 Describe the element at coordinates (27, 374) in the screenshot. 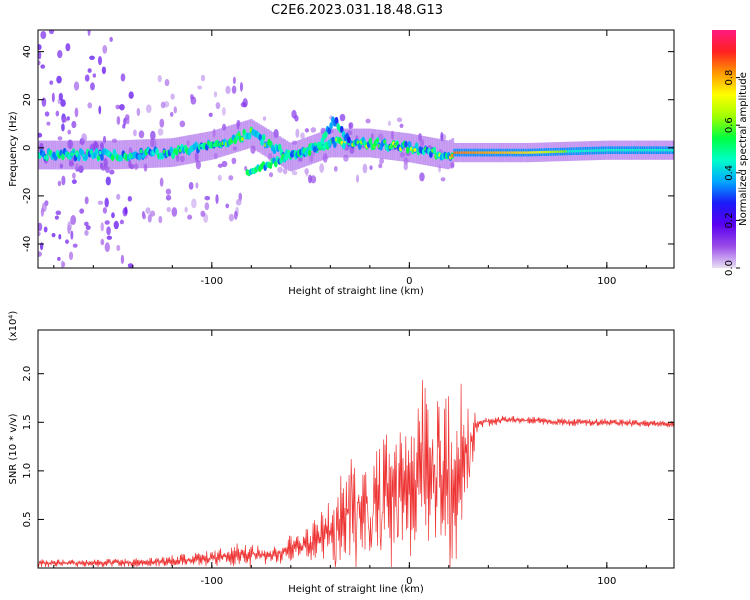

I see `snr-ytick-label: 2.0` at that location.